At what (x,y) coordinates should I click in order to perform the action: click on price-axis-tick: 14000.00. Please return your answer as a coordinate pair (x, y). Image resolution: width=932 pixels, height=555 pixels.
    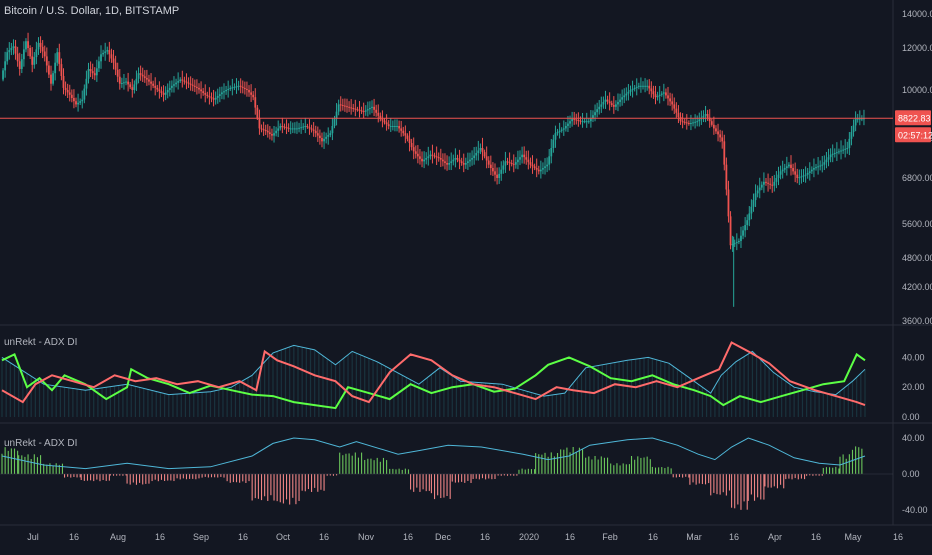
    Looking at the image, I should click on (917, 14).